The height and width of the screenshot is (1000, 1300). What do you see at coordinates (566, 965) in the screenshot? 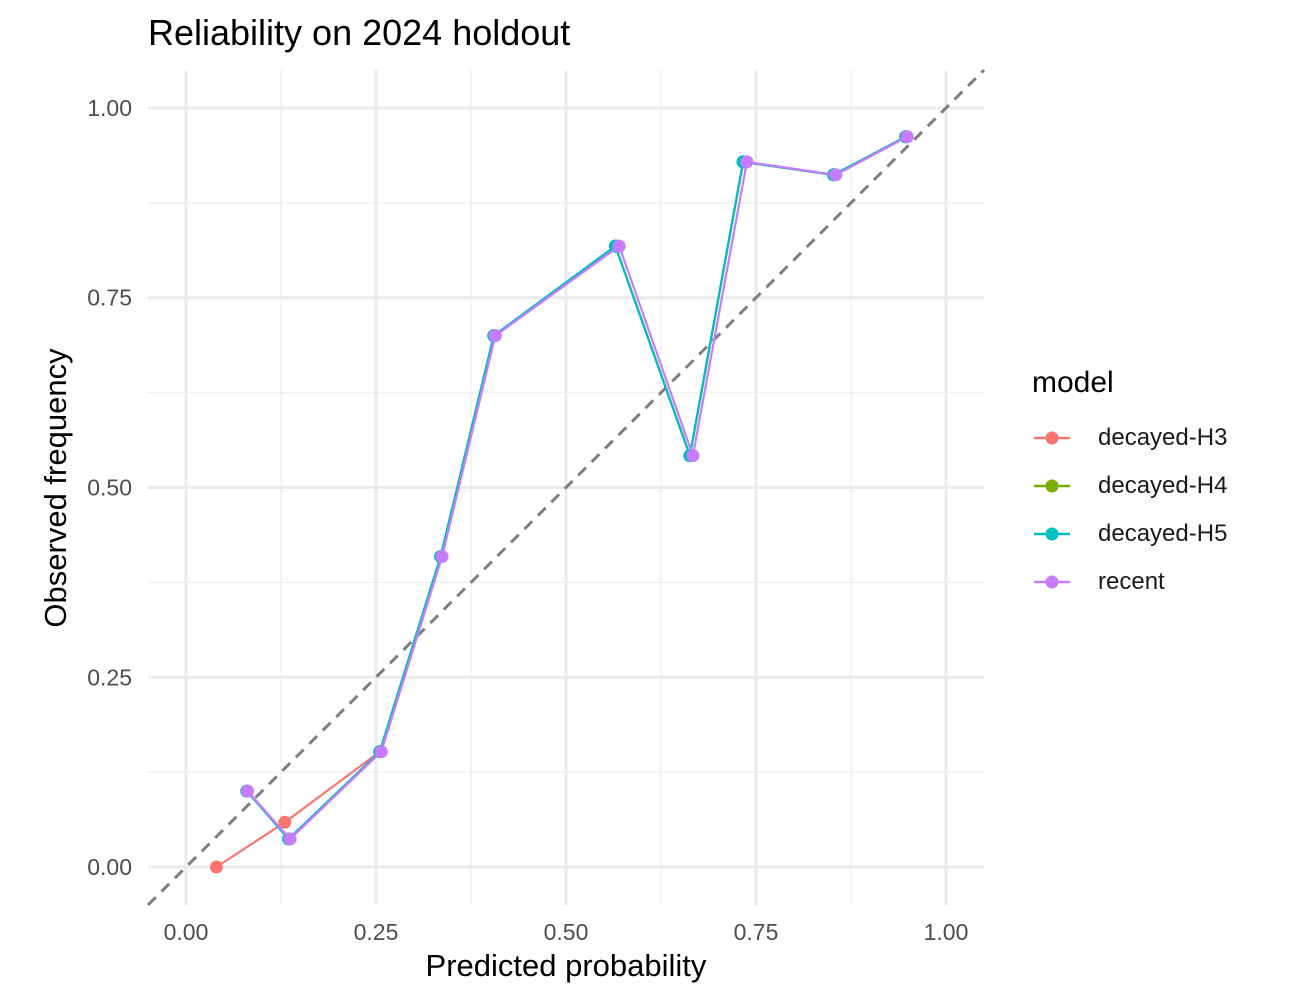
I see `x-axis-title: Predicted probability` at bounding box center [566, 965].